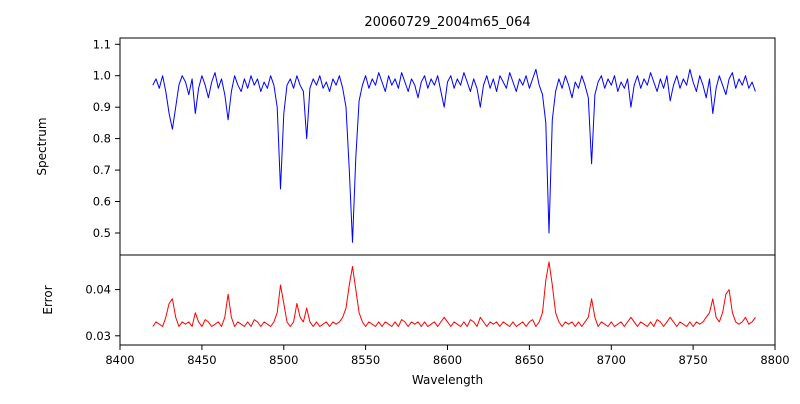  What do you see at coordinates (98, 336) in the screenshot?
I see `y-tick-label: 0.03` at bounding box center [98, 336].